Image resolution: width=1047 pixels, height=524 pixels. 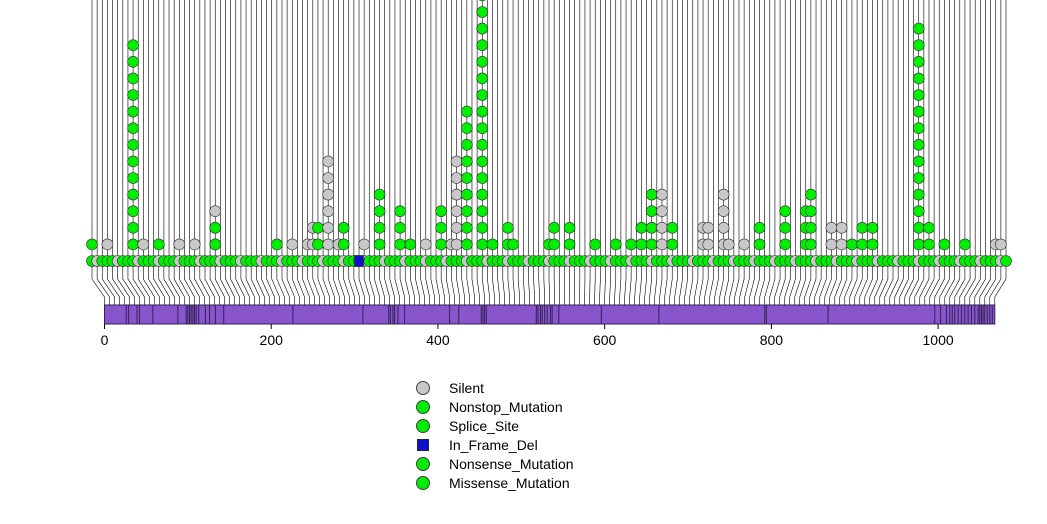 What do you see at coordinates (495, 444) in the screenshot?
I see `legend-item-in-frame-del: In_Frame_Del` at bounding box center [495, 444].